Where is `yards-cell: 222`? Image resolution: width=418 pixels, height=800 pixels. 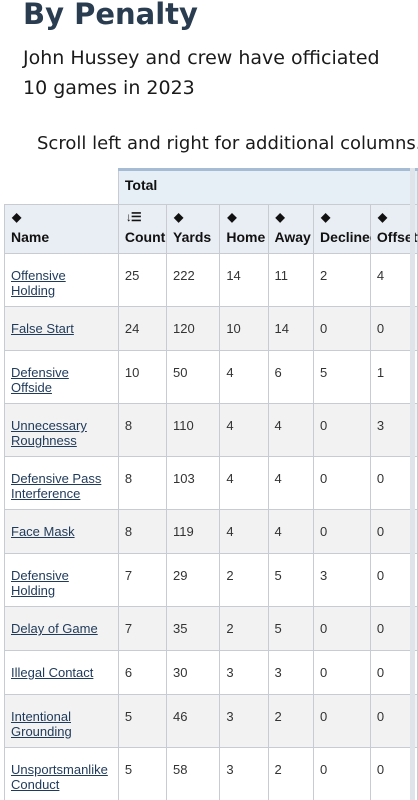
yards-cell: 222 is located at coordinates (193, 280).